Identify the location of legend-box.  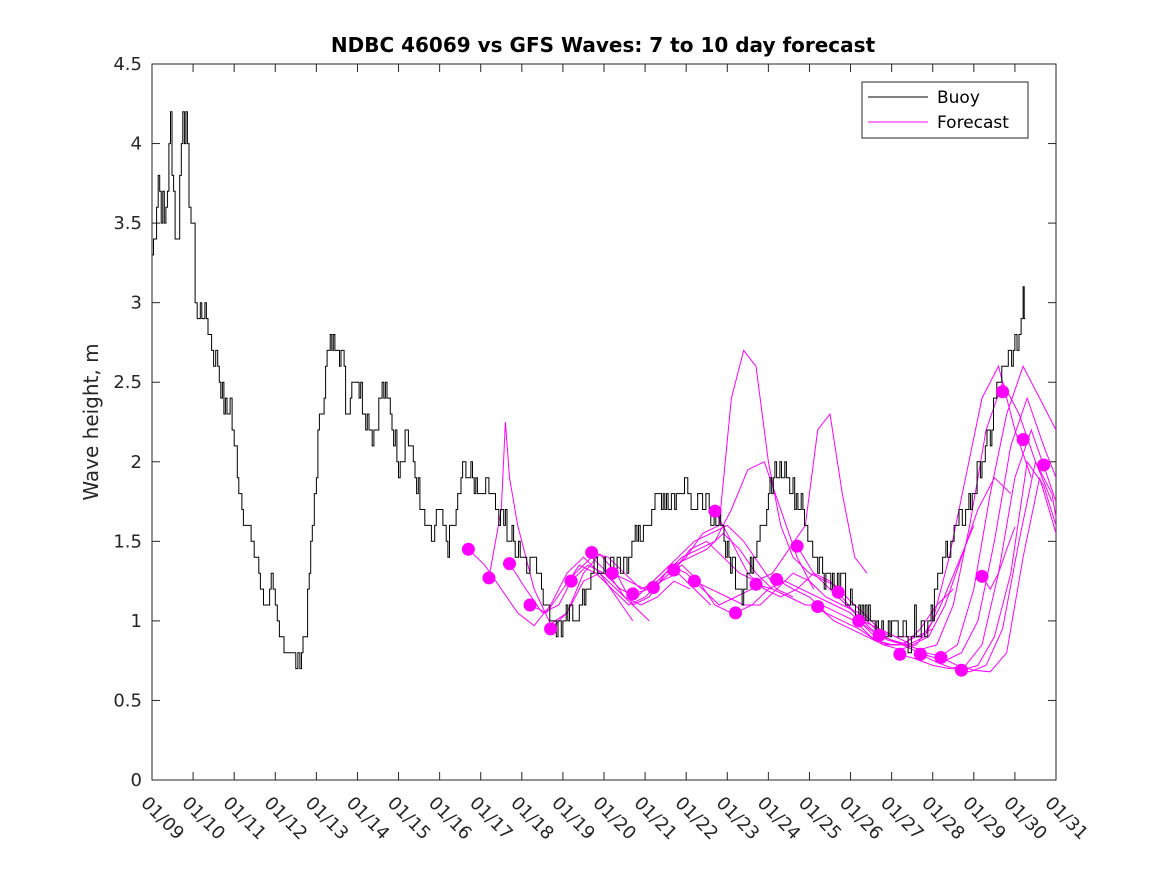
(945, 110).